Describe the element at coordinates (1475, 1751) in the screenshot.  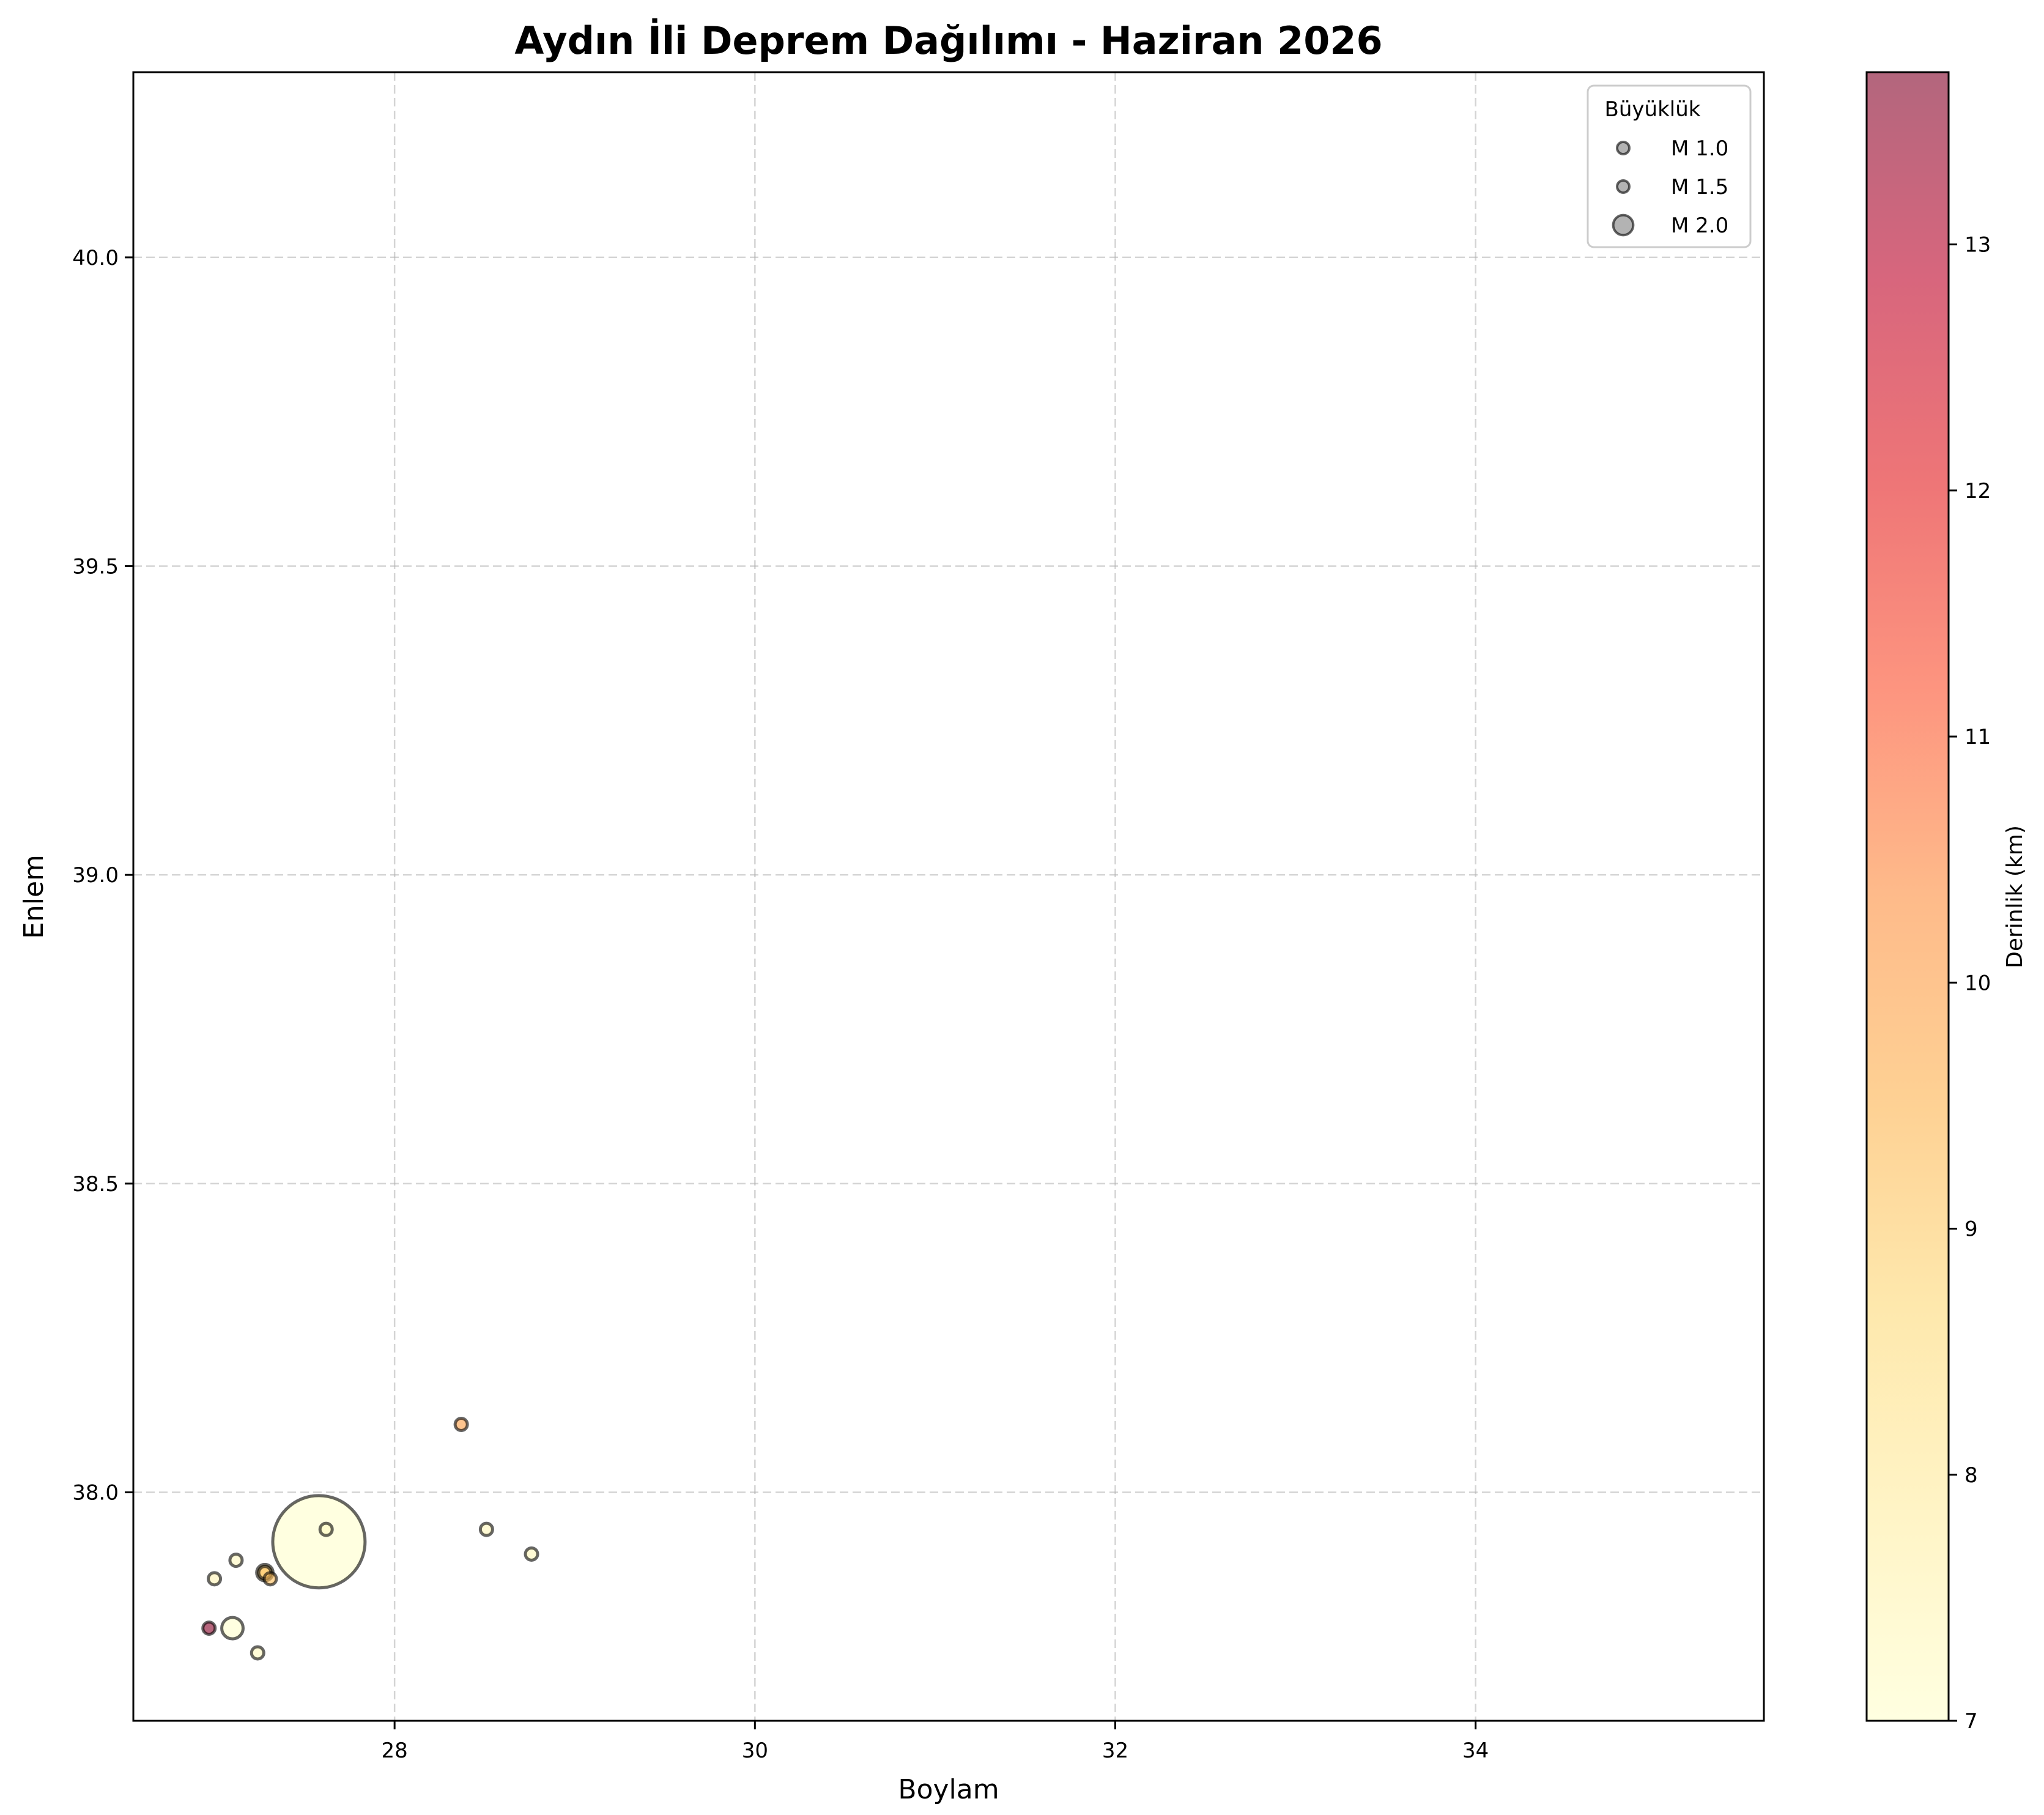
I see `x-tick-label: 34` at that location.